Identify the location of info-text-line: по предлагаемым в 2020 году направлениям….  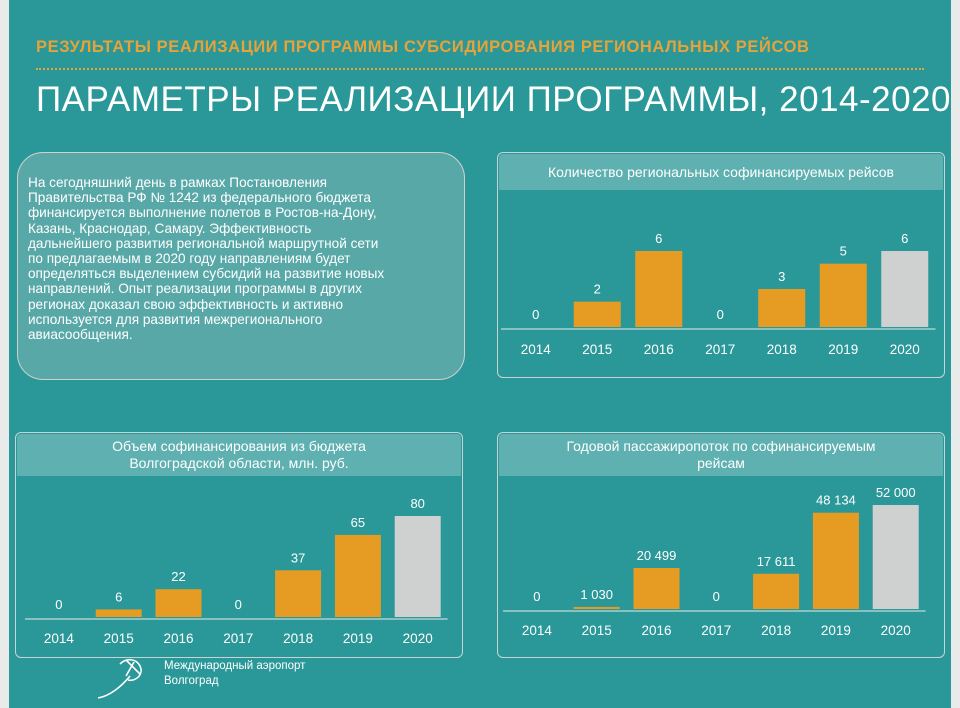
(189, 259).